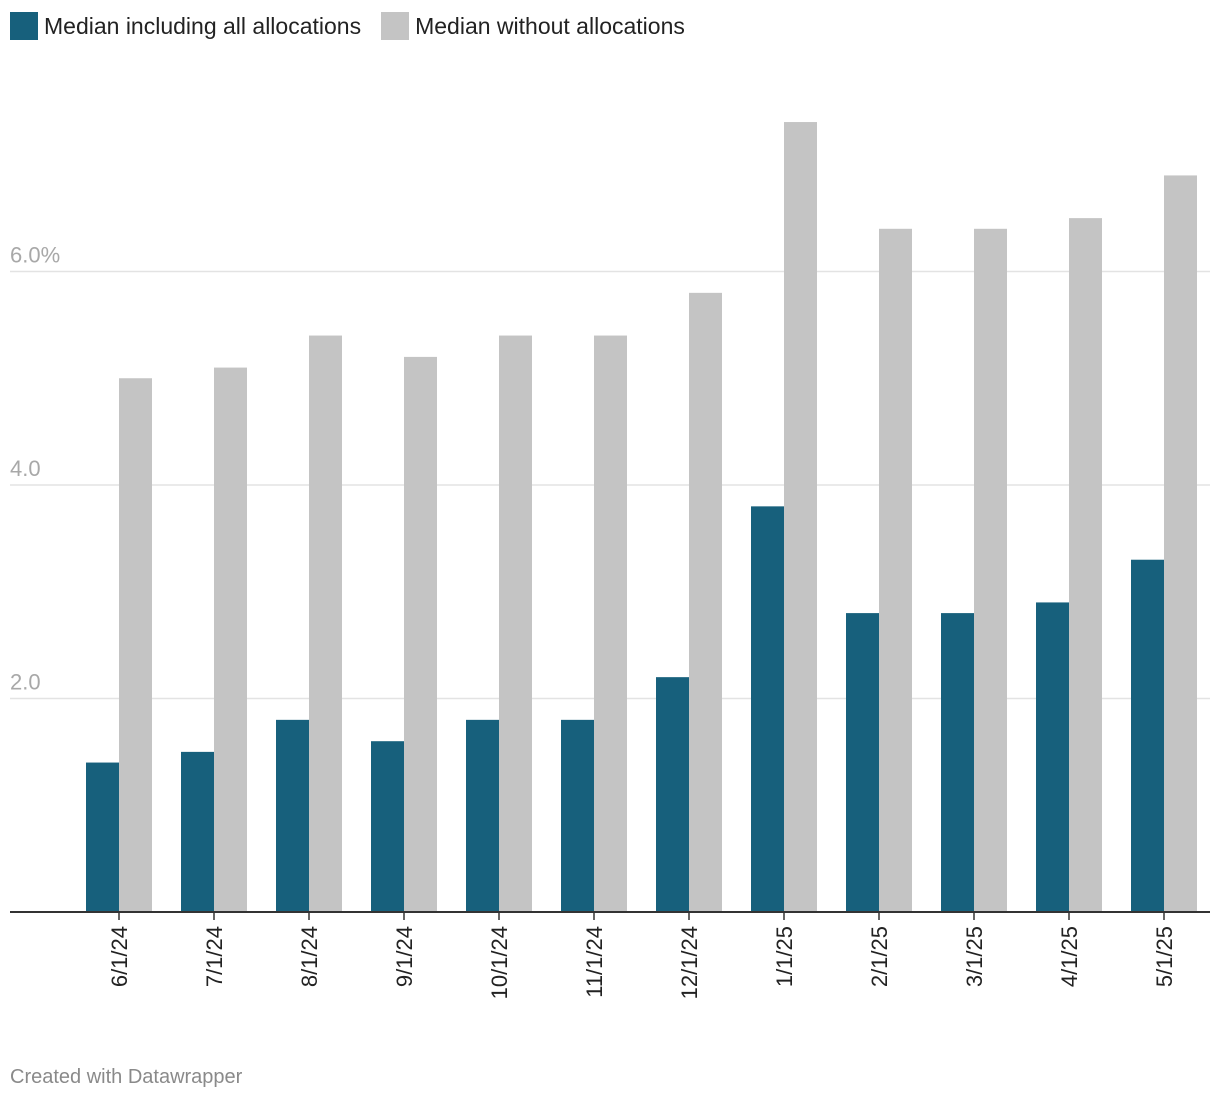  What do you see at coordinates (35, 255) in the screenshot?
I see `y-tick-label-2: 6.0%` at bounding box center [35, 255].